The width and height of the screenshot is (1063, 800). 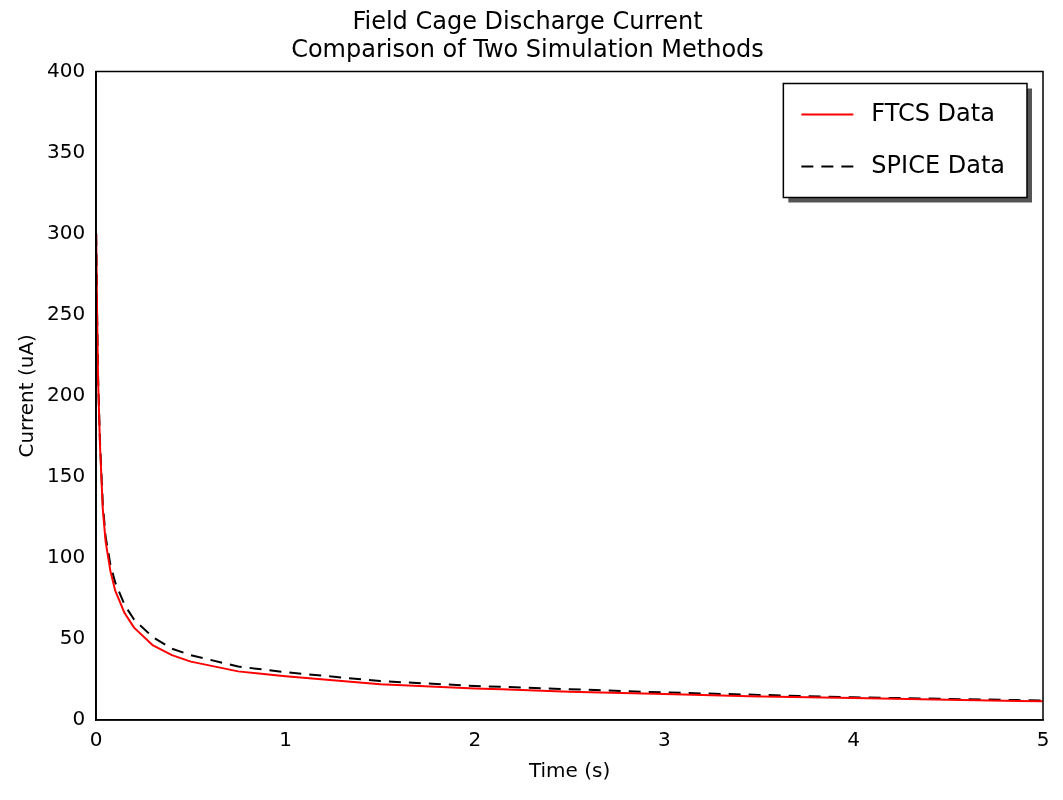 I want to click on text: Field Cage Discharge Current, so click(x=527, y=20).